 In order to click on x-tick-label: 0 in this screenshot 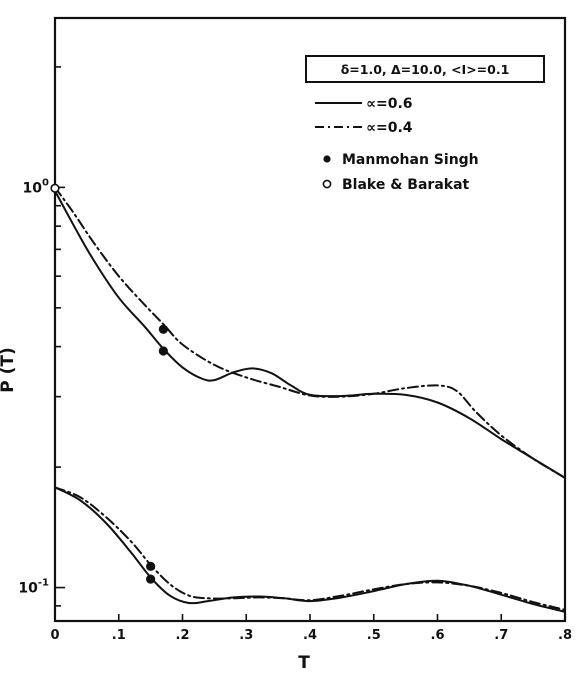, I will do `click(54, 635)`.